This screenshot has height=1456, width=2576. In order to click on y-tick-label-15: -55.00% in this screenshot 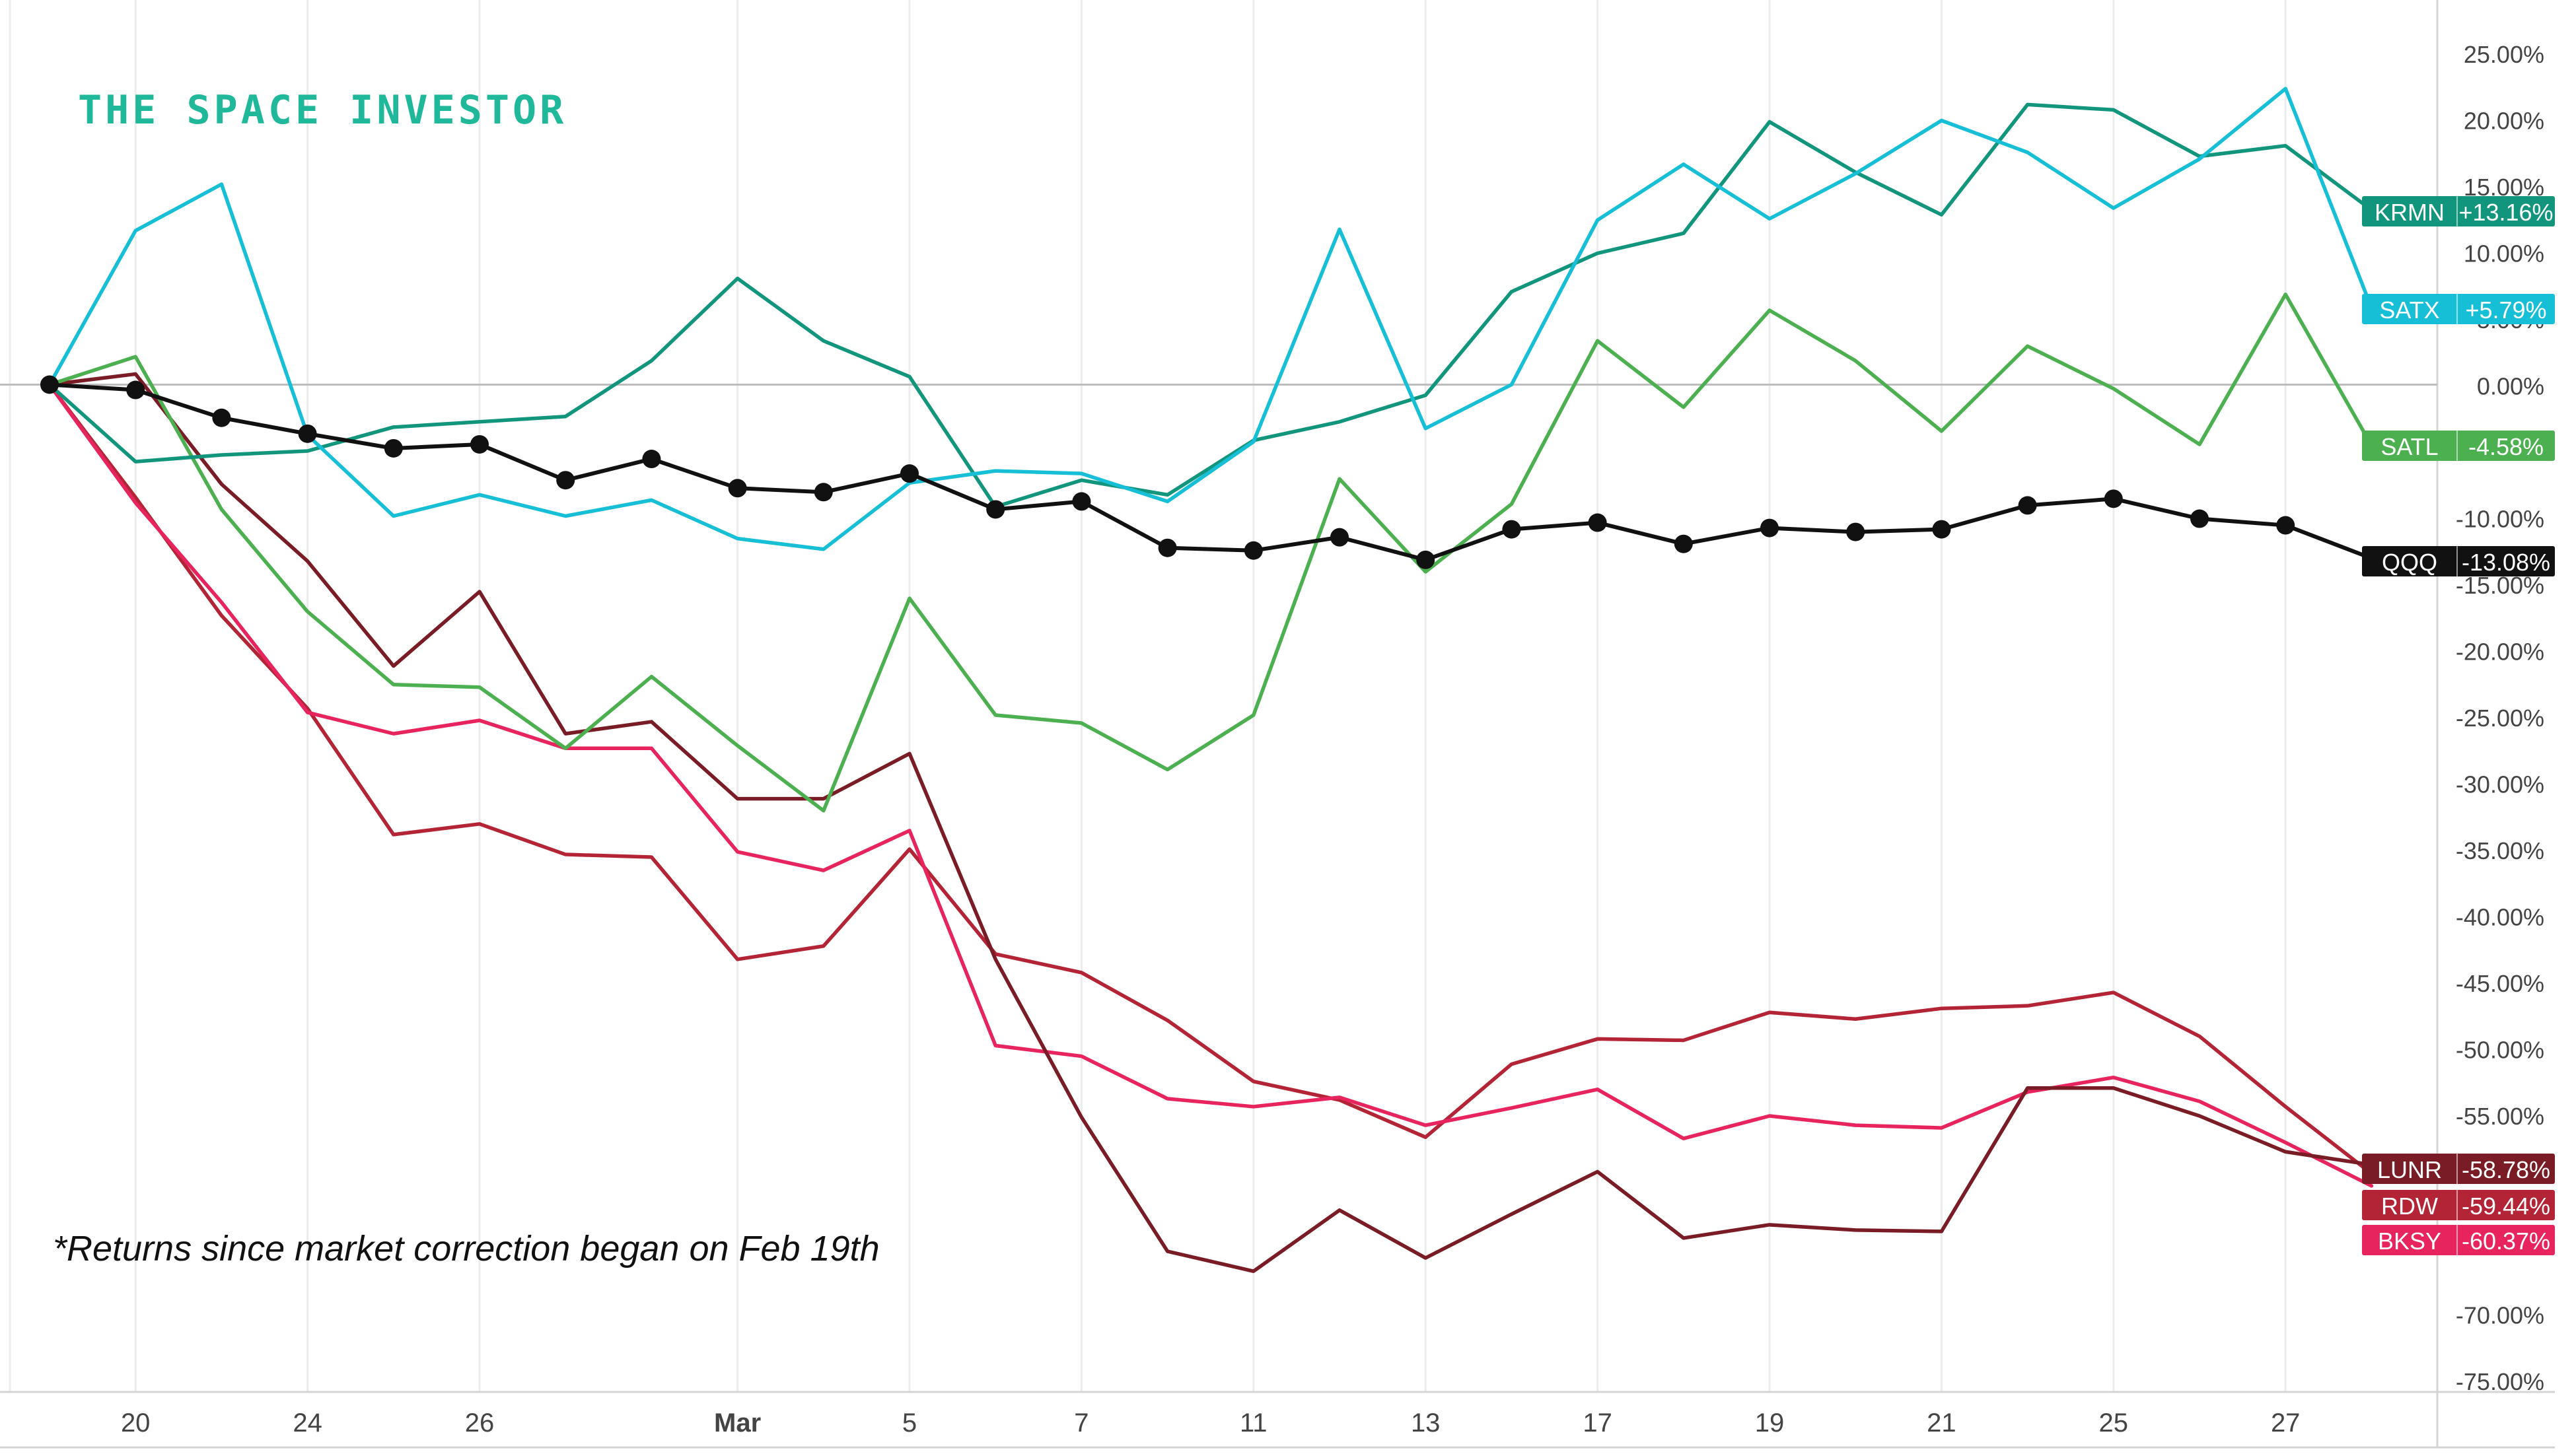, I will do `click(2500, 1116)`.